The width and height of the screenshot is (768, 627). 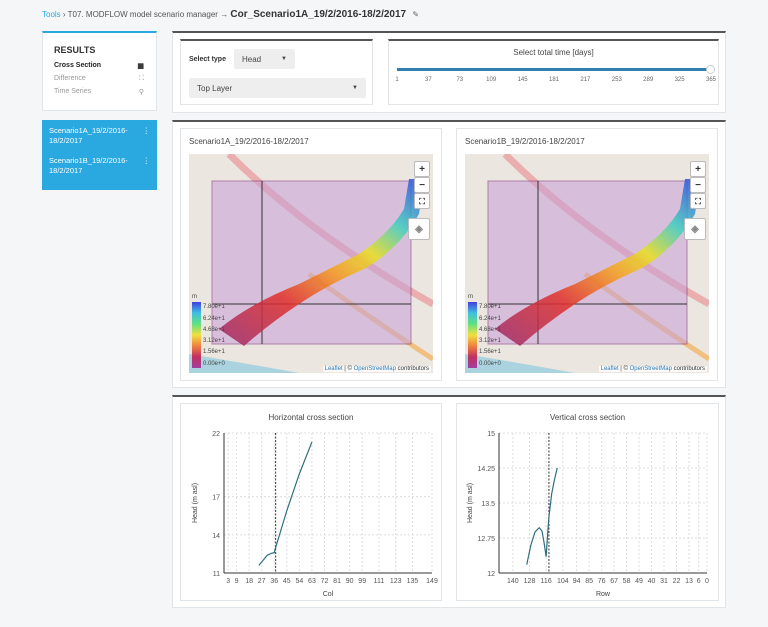 I want to click on x-tick-label: 0, so click(x=707, y=581).